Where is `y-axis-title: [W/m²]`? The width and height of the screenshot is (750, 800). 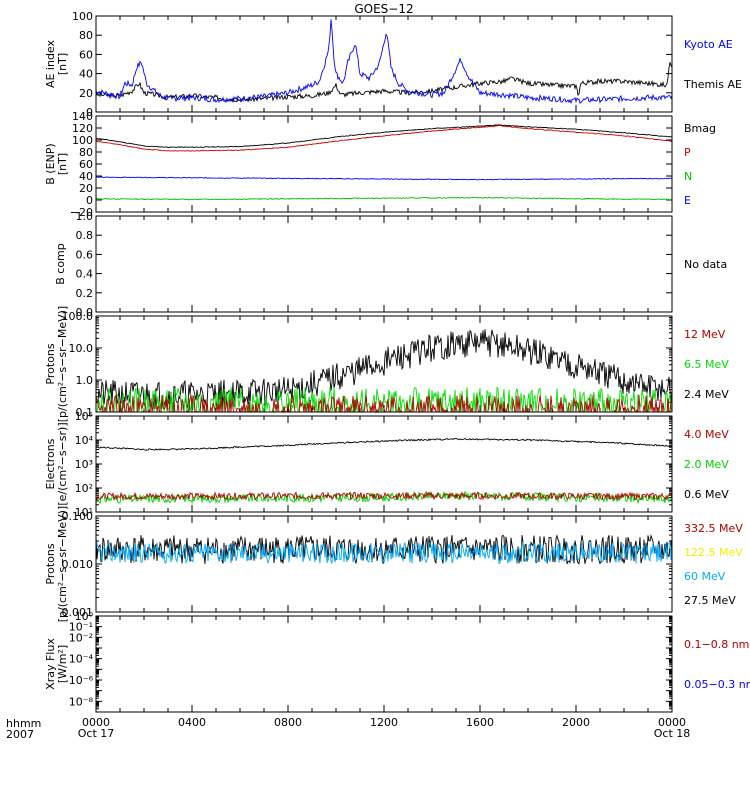
y-axis-title: [W/m²] is located at coordinates (62, 664).